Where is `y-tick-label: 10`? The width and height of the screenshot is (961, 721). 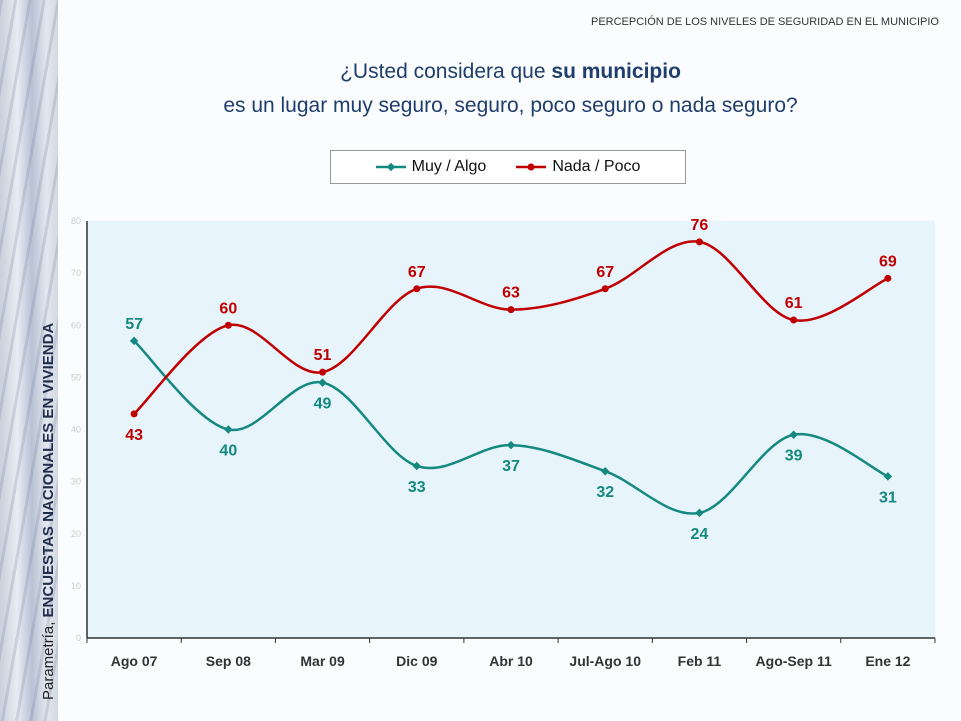
y-tick-label: 10 is located at coordinates (76, 586).